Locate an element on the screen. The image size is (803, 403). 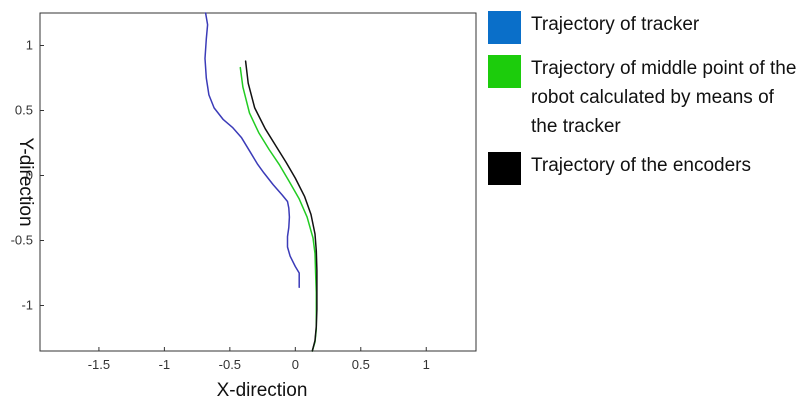
series-line-tracker is located at coordinates (252, 150).